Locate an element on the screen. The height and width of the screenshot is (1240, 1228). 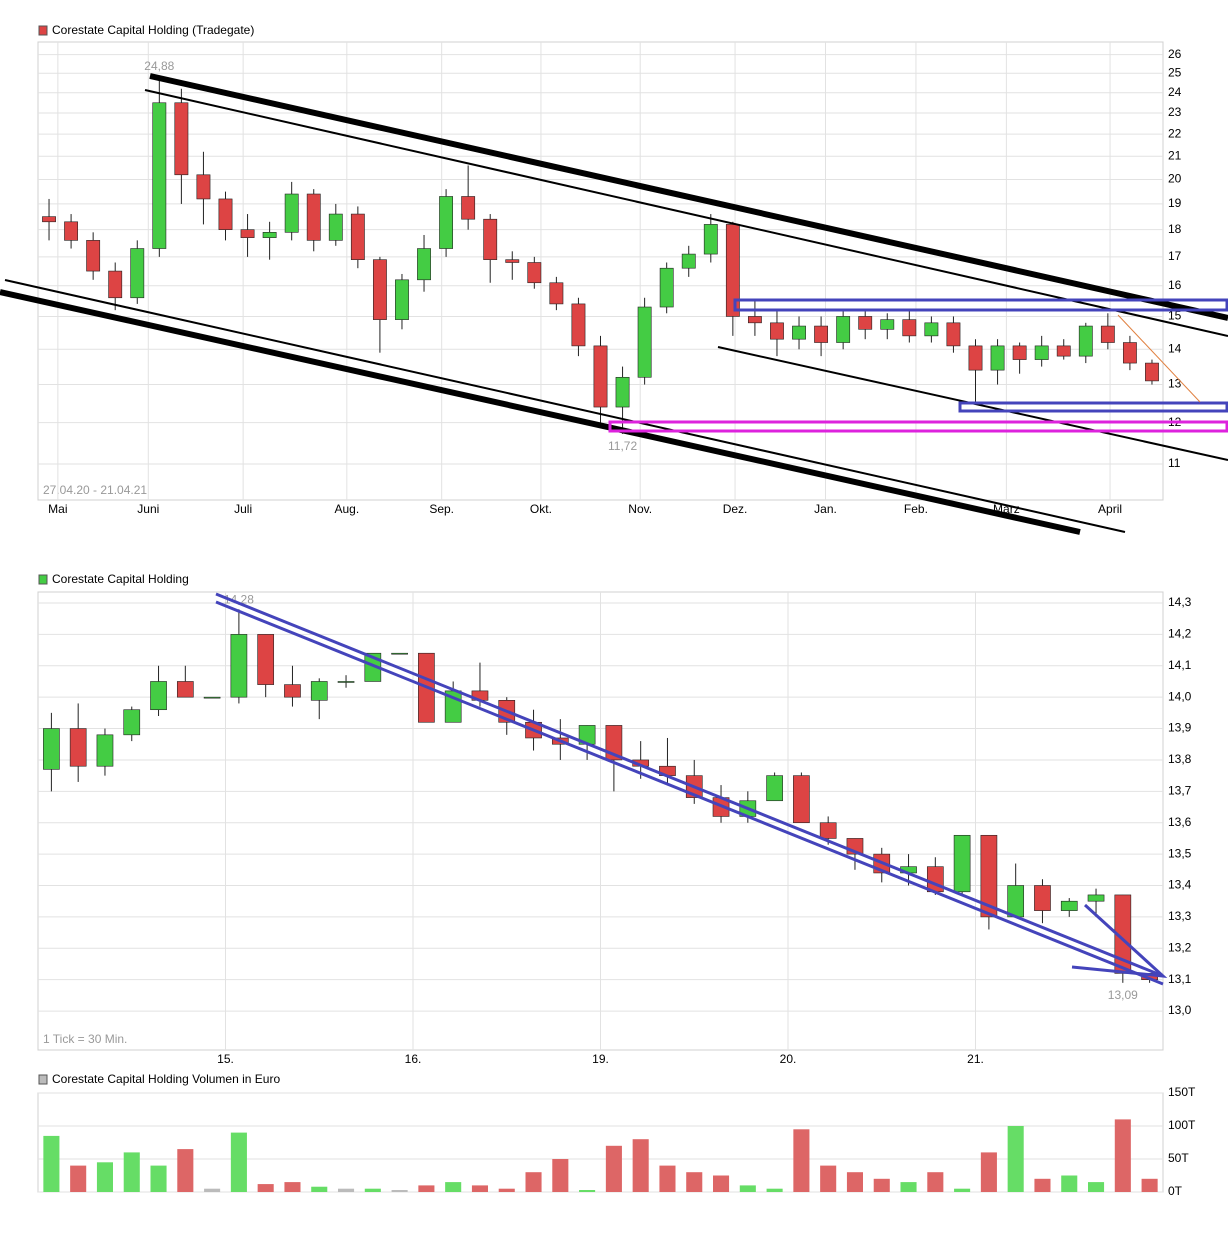
x-tick-label: Okt. is located at coordinates (541, 509).